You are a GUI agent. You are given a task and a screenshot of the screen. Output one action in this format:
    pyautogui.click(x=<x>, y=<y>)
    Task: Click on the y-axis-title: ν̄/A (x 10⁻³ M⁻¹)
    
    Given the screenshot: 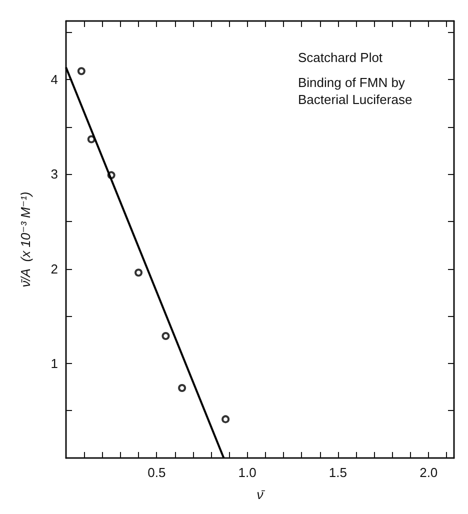 What is the action you would take?
    pyautogui.click(x=25, y=240)
    